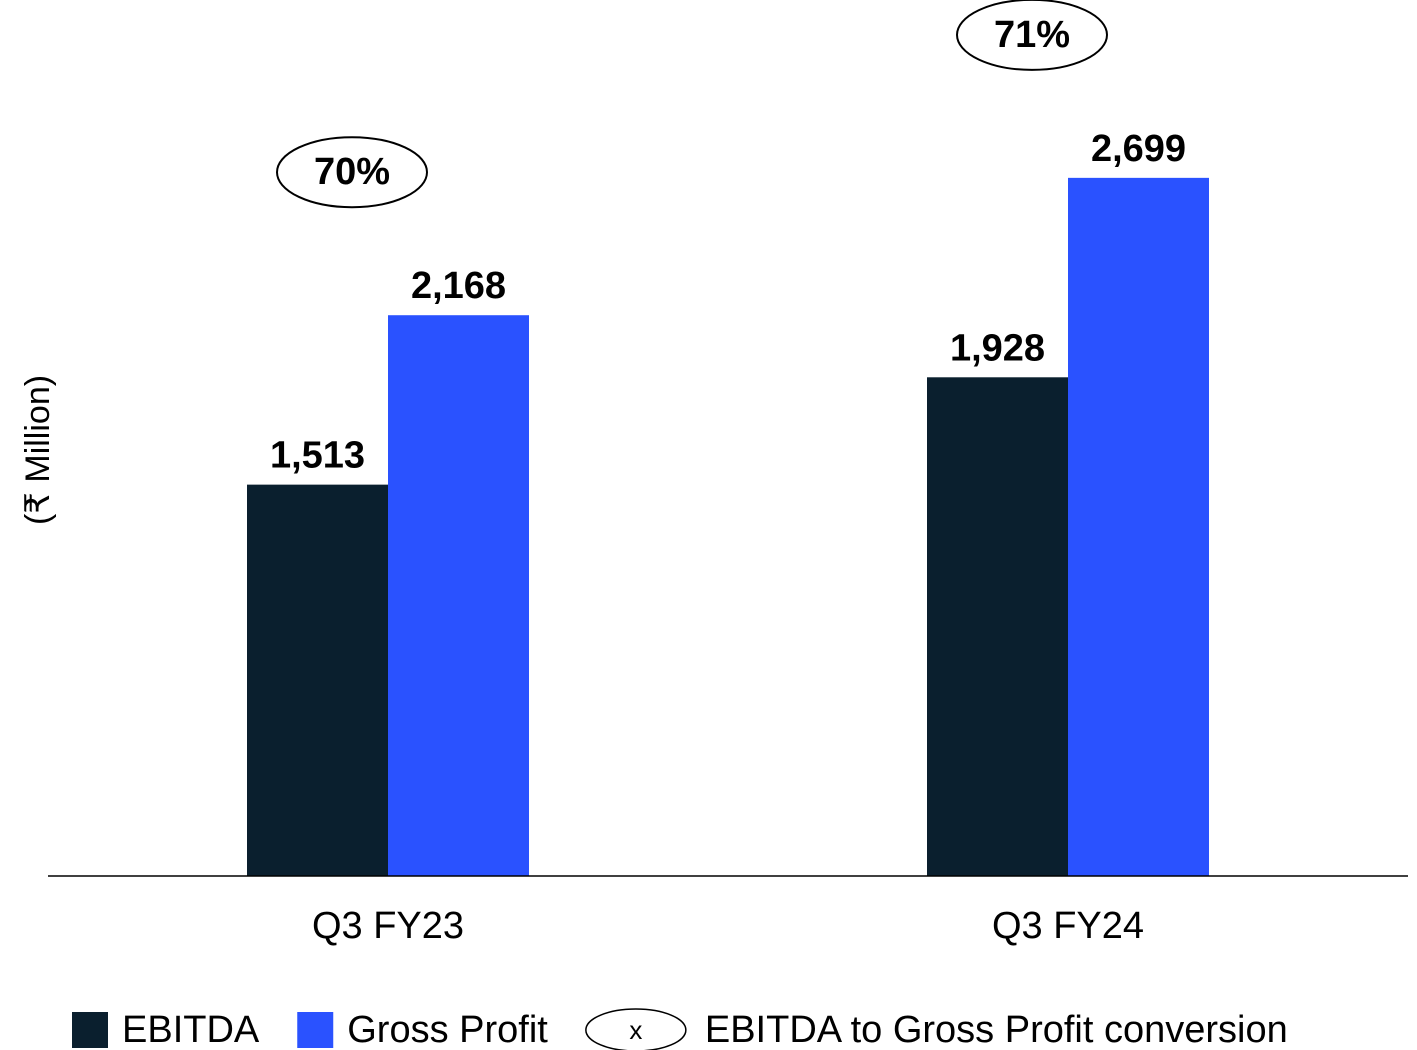 Image resolution: width=1417 pixels, height=1050 pixels. Describe the element at coordinates (1138, 149) in the screenshot. I see `value-label: 2,699` at that location.